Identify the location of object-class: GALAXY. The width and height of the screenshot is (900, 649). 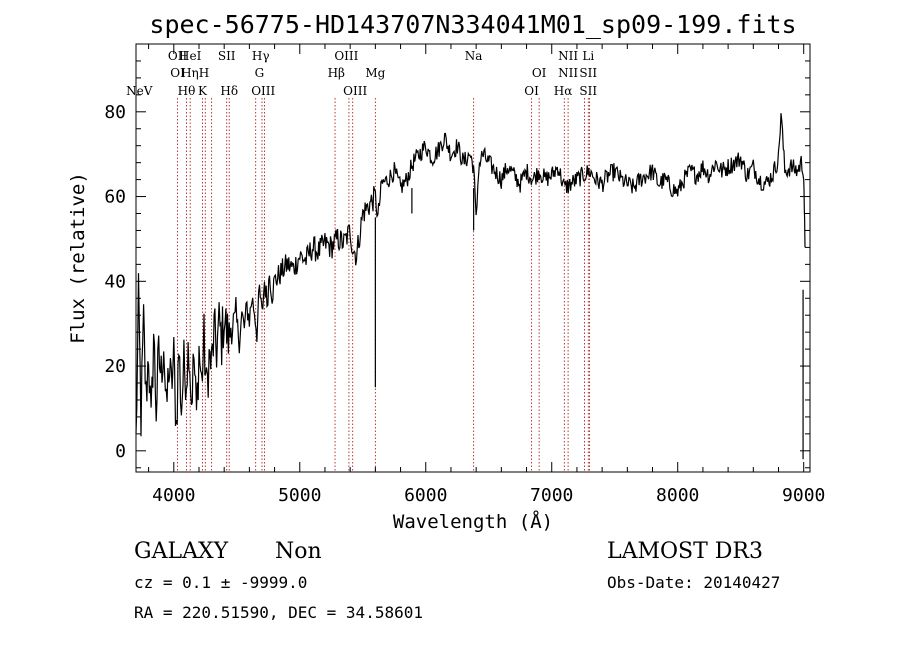
(181, 551).